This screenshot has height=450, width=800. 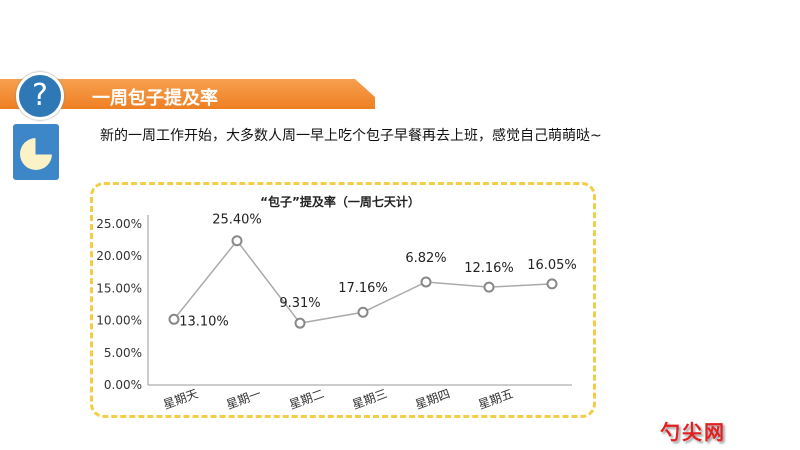 I want to click on pie-chart-icon, so click(x=36, y=152).